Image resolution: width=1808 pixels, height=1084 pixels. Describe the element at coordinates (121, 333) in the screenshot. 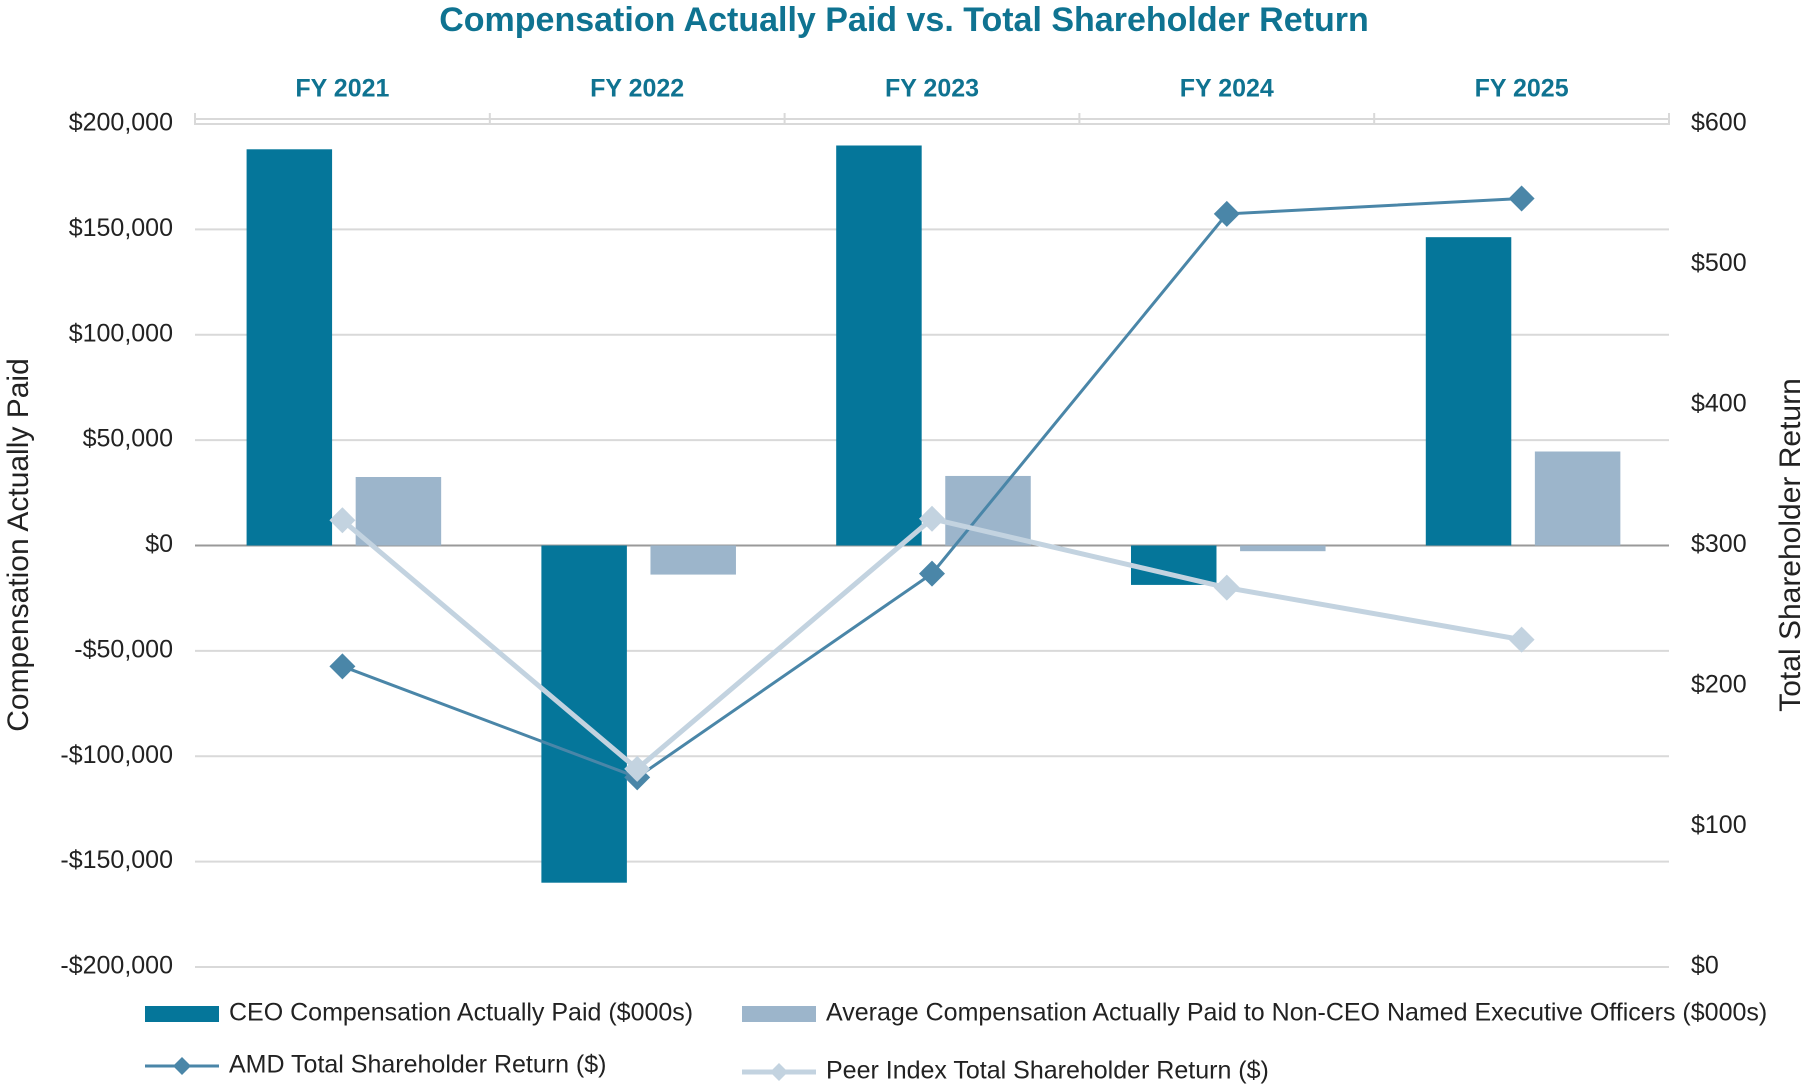

I see `y-tick-label: $100,000` at that location.